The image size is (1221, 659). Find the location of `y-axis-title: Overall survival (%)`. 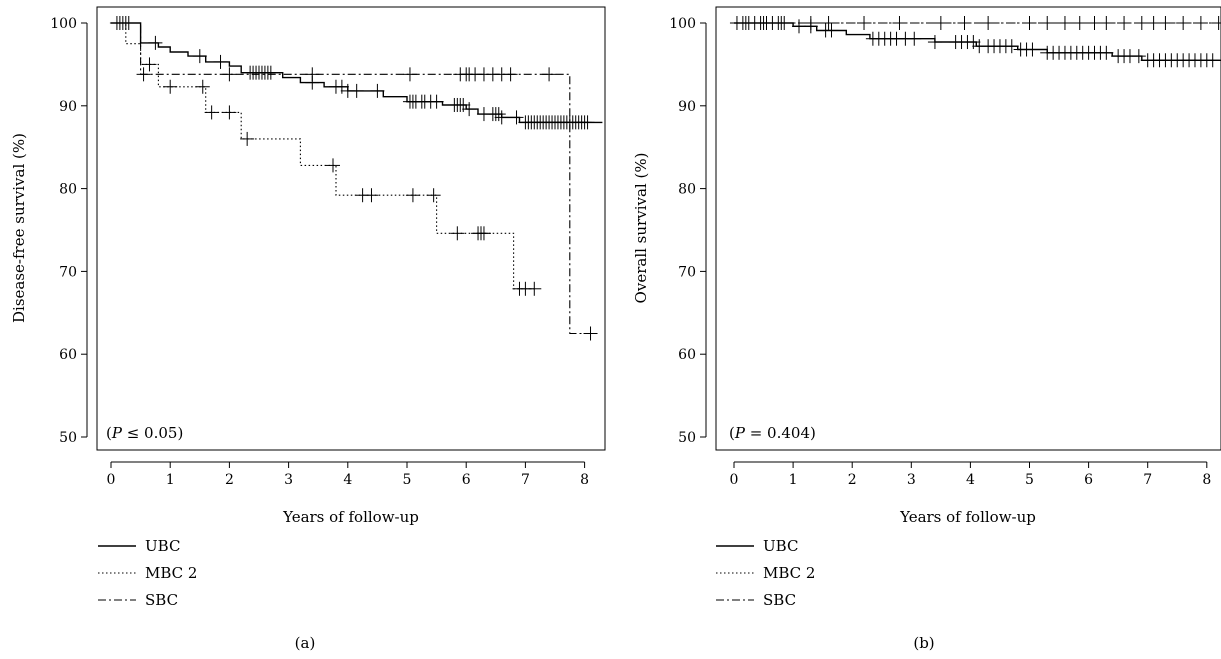

y-axis-title: Overall survival (%) is located at coordinates (641, 228).